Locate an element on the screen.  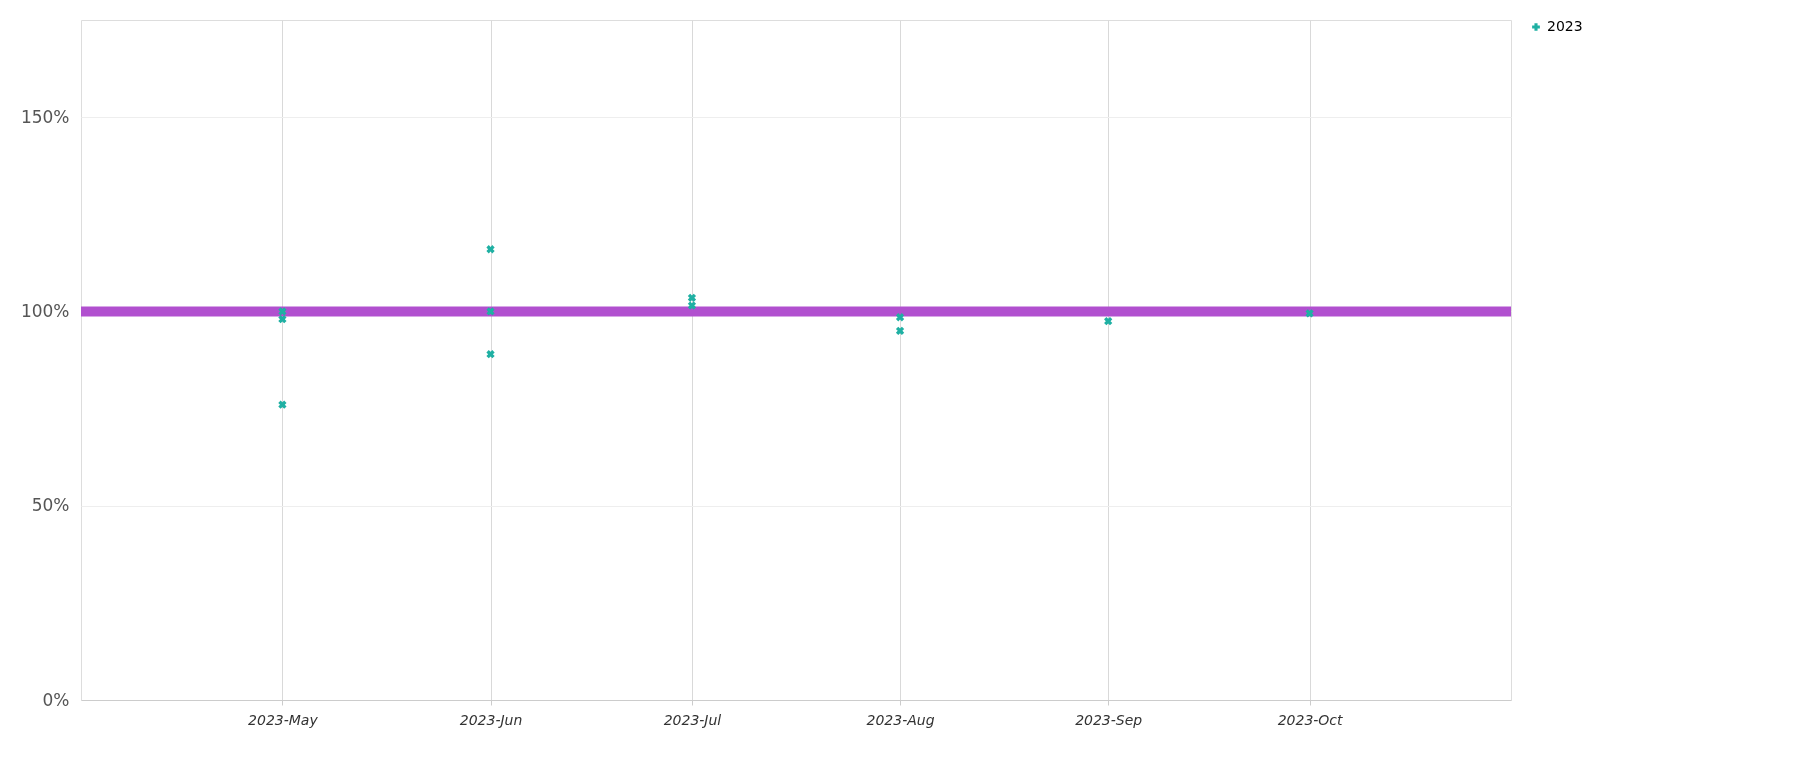
x-tick-label: 2023-Aug is located at coordinates (900, 719).